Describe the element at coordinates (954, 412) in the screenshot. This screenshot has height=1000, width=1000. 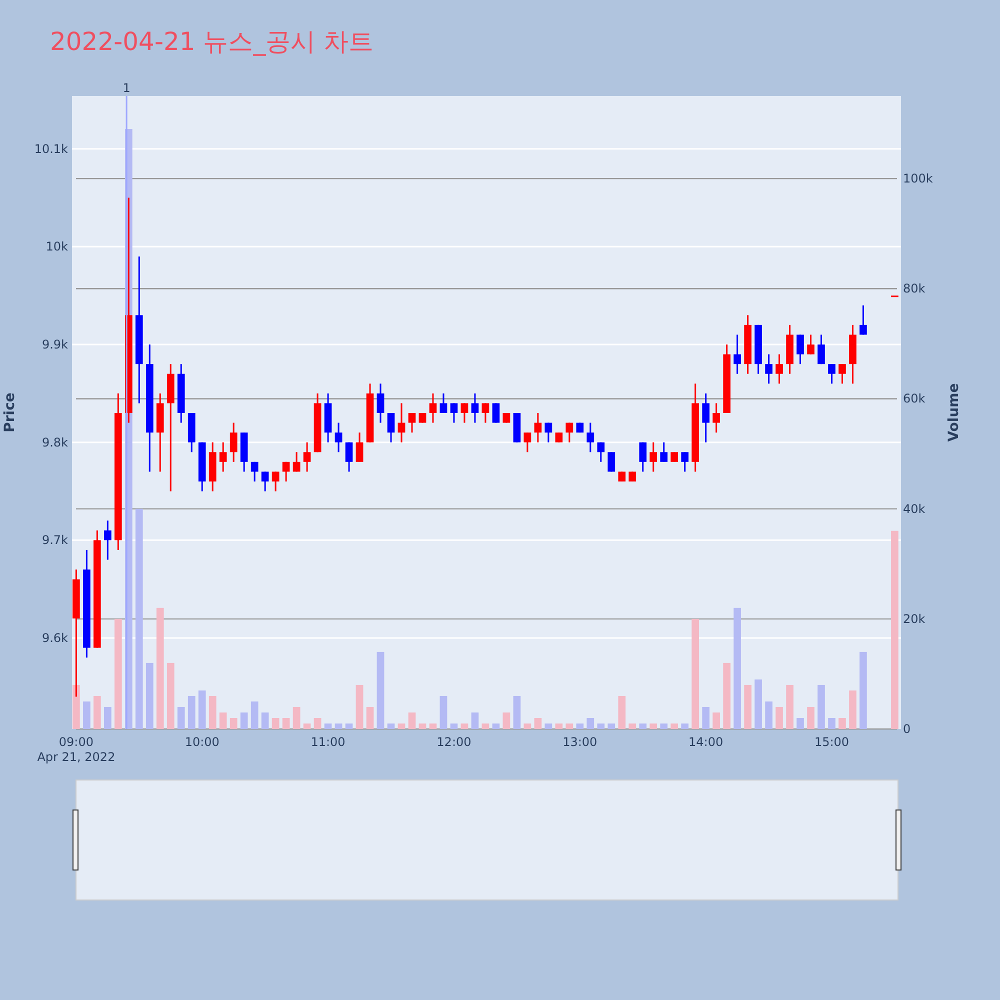
I see `y2-axis-title: Volume` at that location.